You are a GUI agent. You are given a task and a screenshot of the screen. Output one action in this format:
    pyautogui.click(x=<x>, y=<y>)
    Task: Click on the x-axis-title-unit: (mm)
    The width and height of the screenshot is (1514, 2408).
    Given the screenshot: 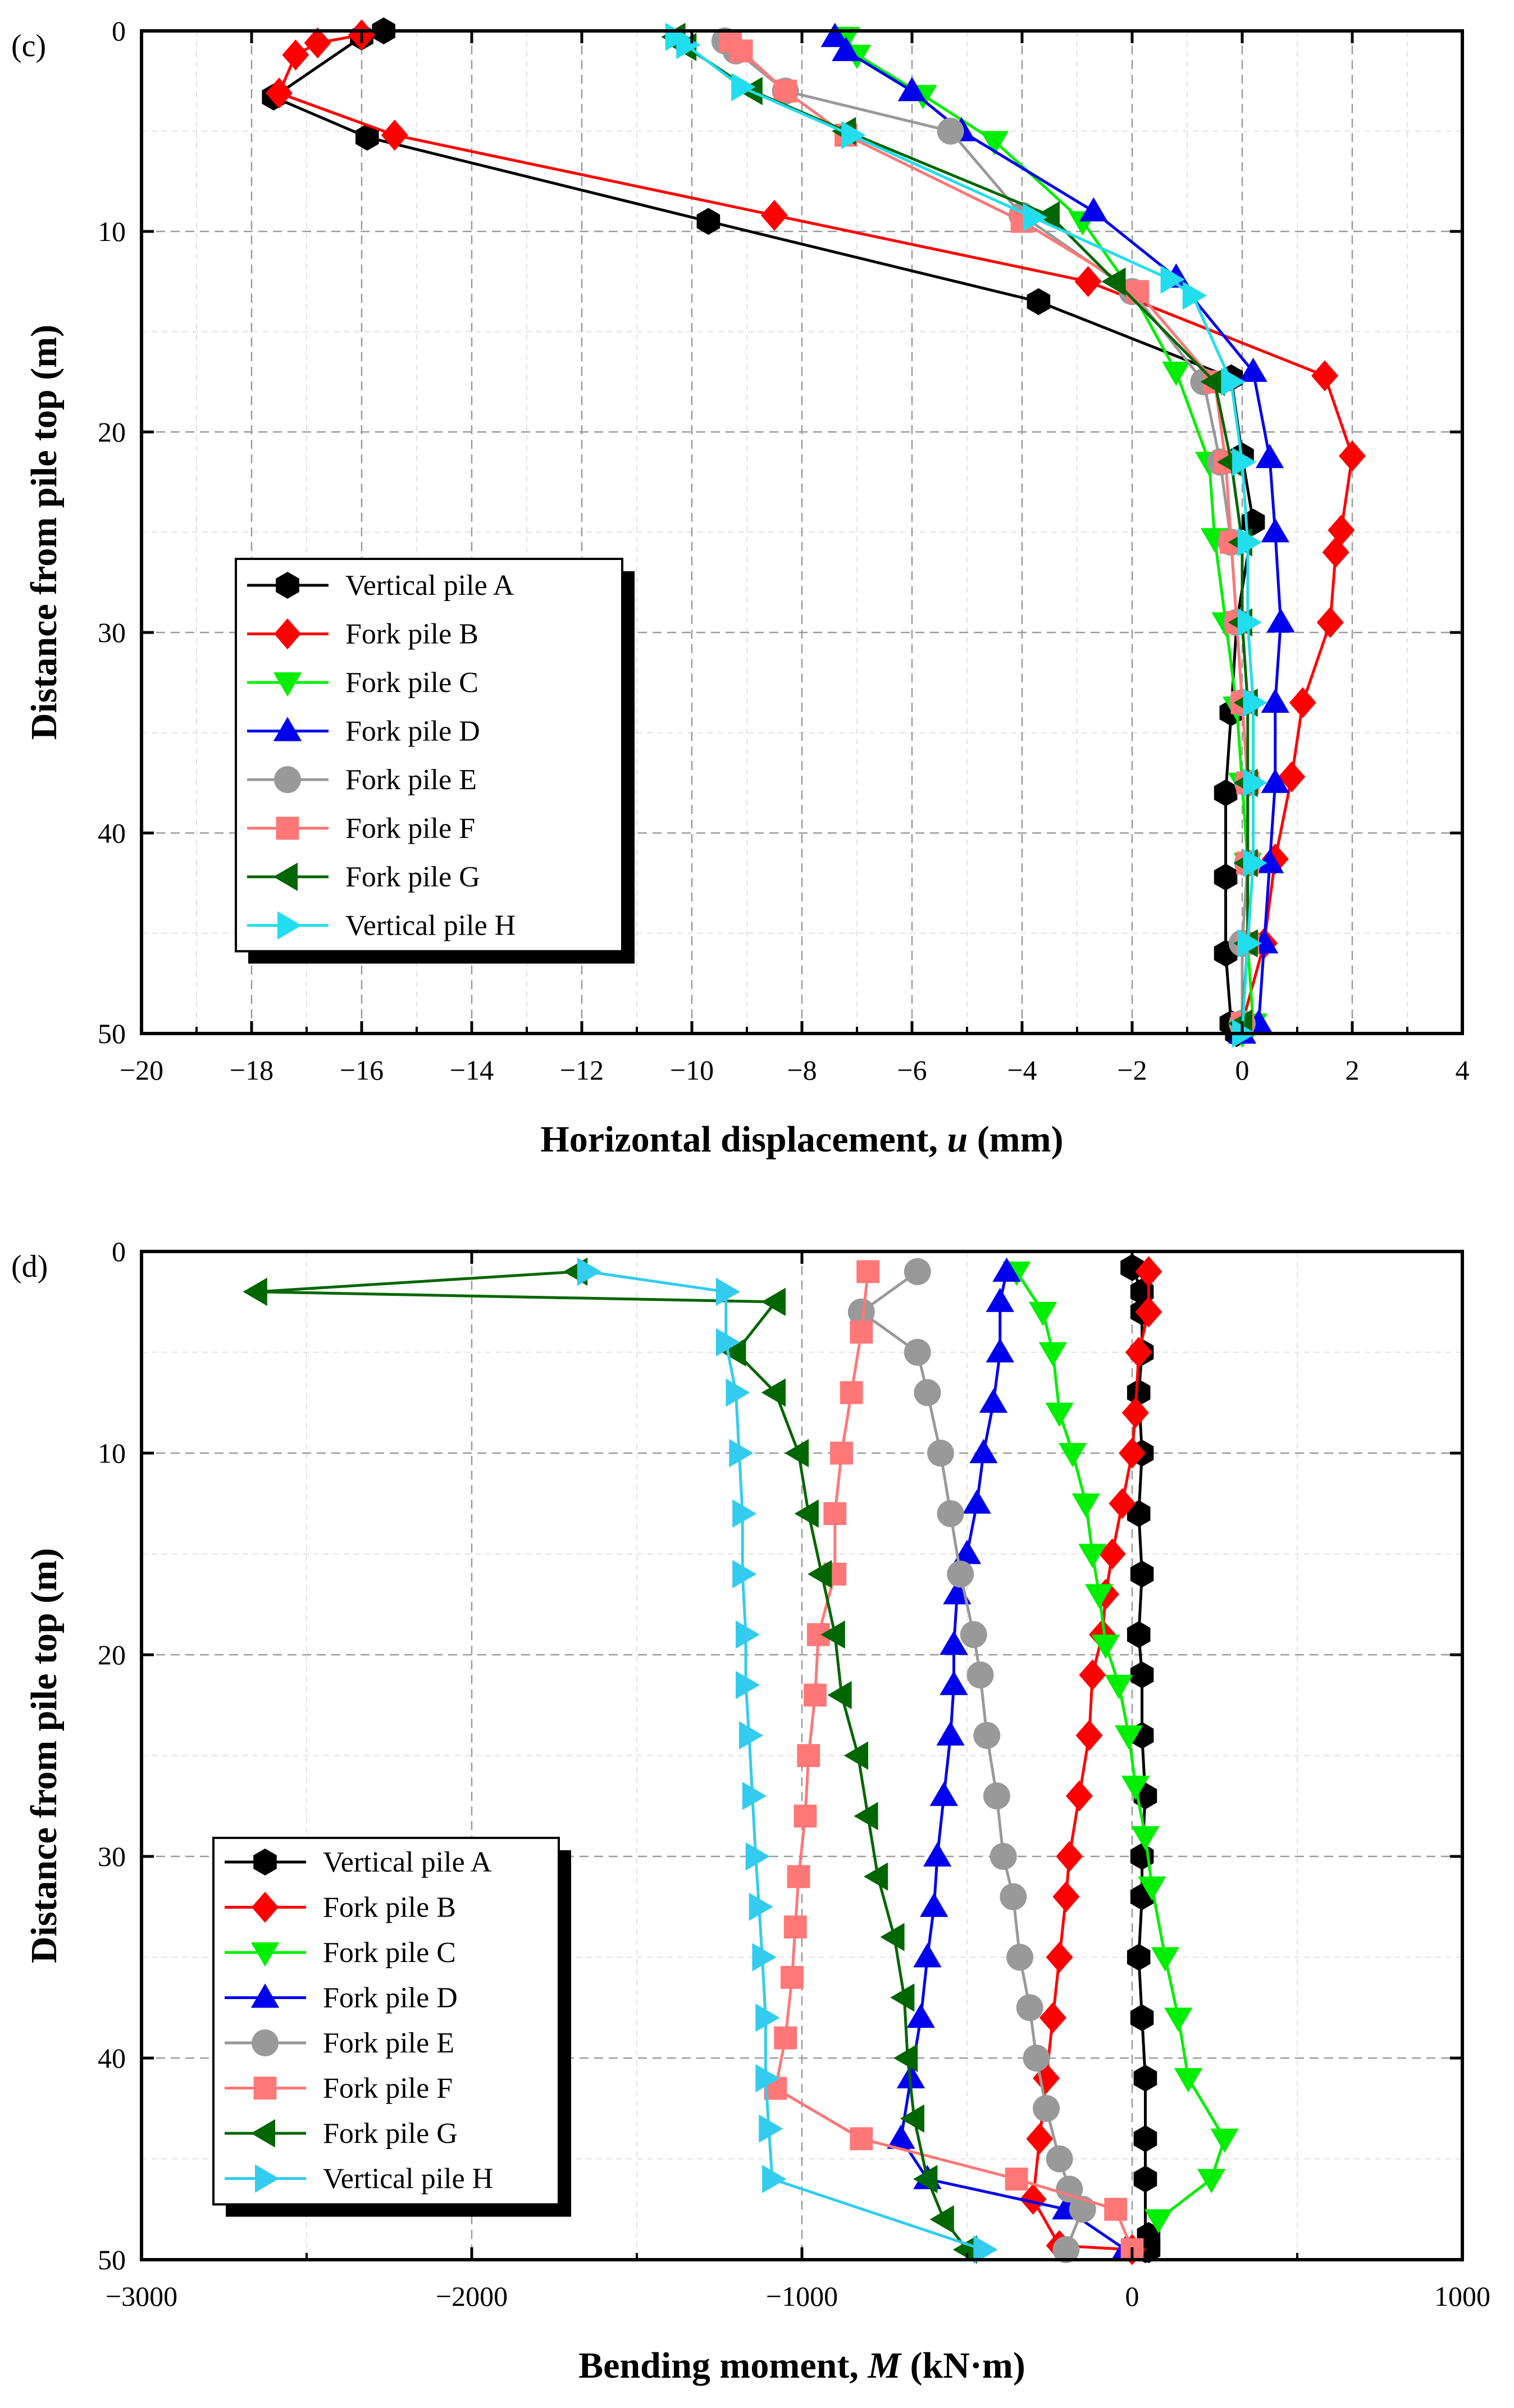 What is the action you would take?
    pyautogui.click(x=1015, y=1139)
    